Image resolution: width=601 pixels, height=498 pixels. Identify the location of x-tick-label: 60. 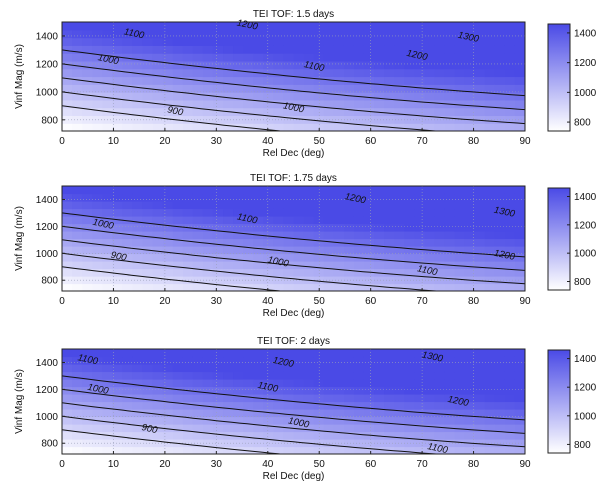
(371, 464).